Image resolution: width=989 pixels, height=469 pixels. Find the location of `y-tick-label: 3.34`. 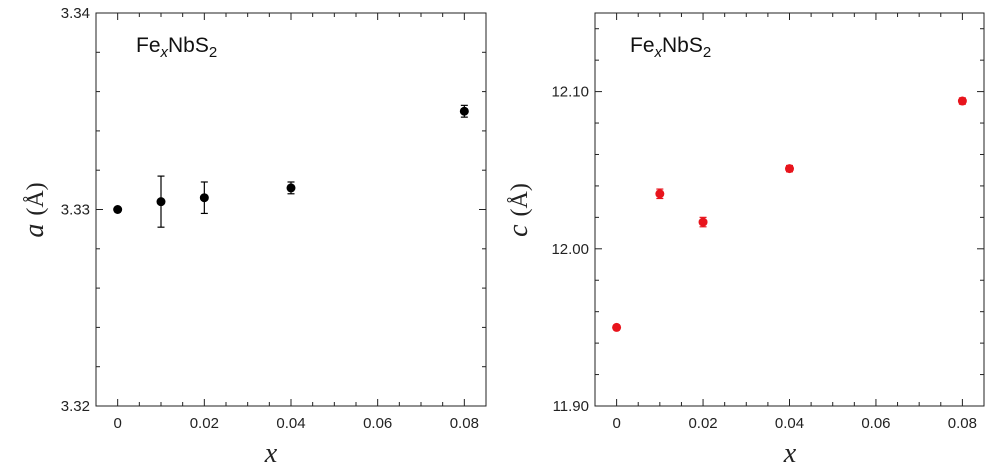

y-tick-label: 3.34 is located at coordinates (75, 13).